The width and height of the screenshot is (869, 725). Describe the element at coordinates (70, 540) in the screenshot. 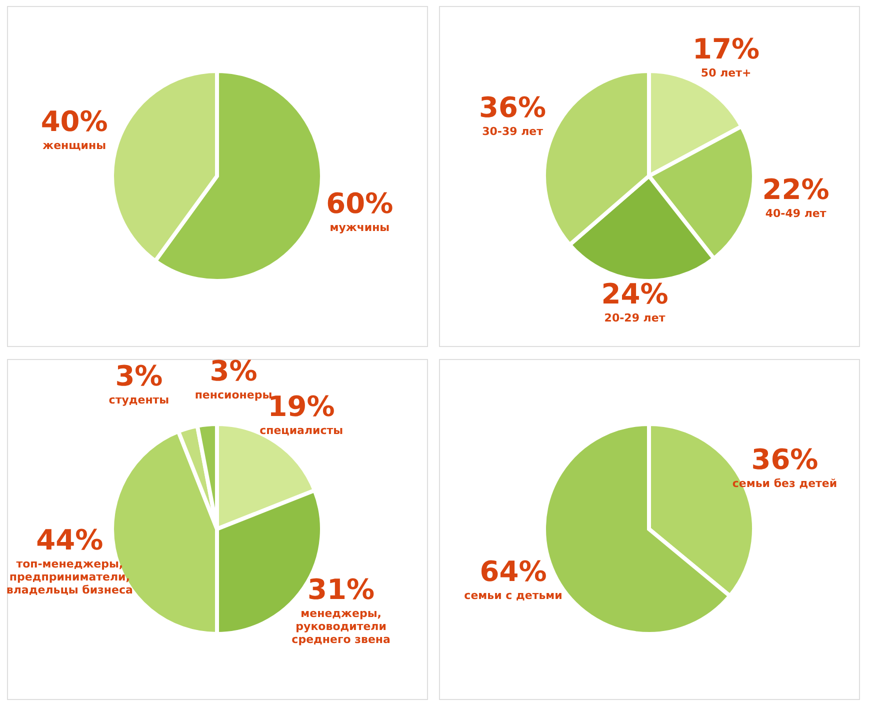

I see `data-label: 44%` at that location.